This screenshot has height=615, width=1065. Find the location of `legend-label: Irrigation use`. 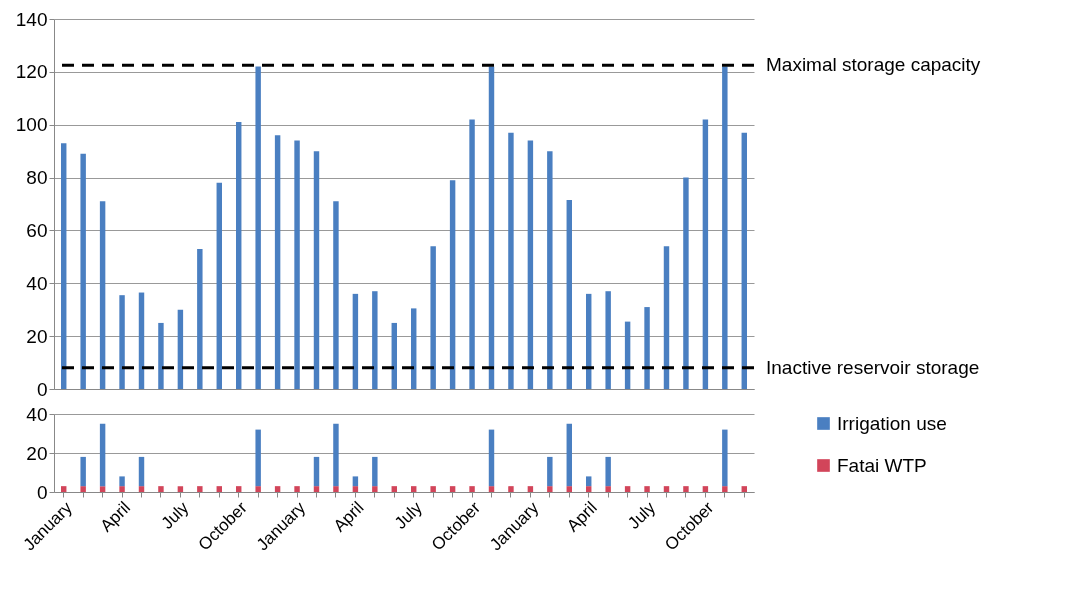

legend-label: Irrigation use is located at coordinates (892, 423).